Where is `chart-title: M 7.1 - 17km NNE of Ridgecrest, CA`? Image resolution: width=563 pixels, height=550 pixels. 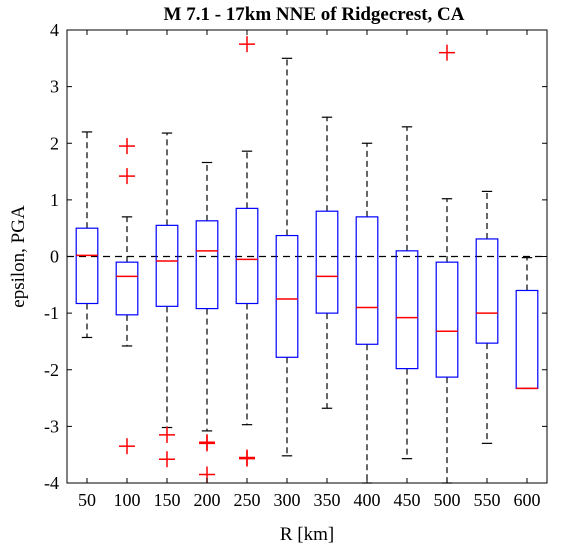 chart-title: M 7.1 - 17km NNE of Ridgecrest, CA is located at coordinates (314, 14).